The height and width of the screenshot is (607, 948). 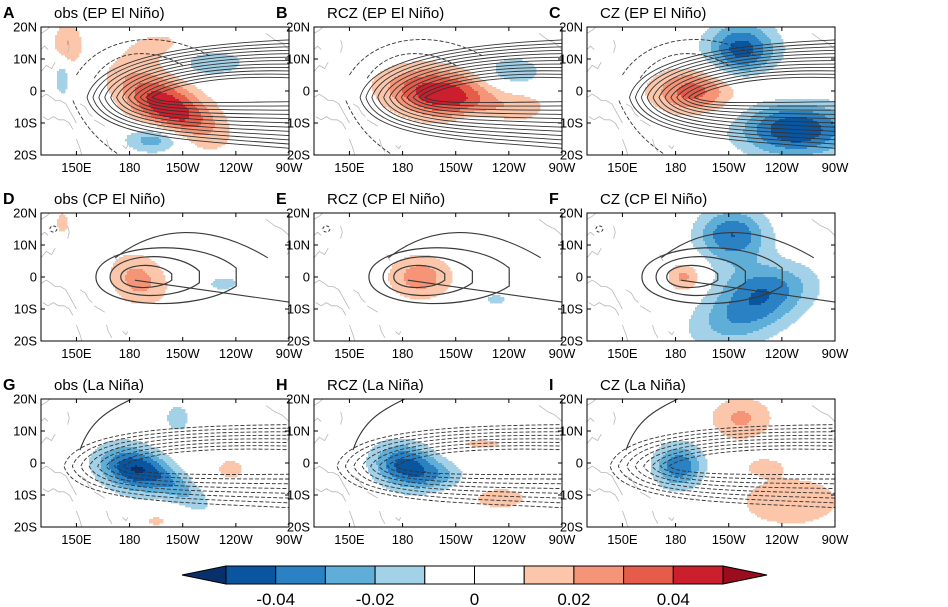 I want to click on panel-title: obs (CP El Niño), so click(x=109, y=199).